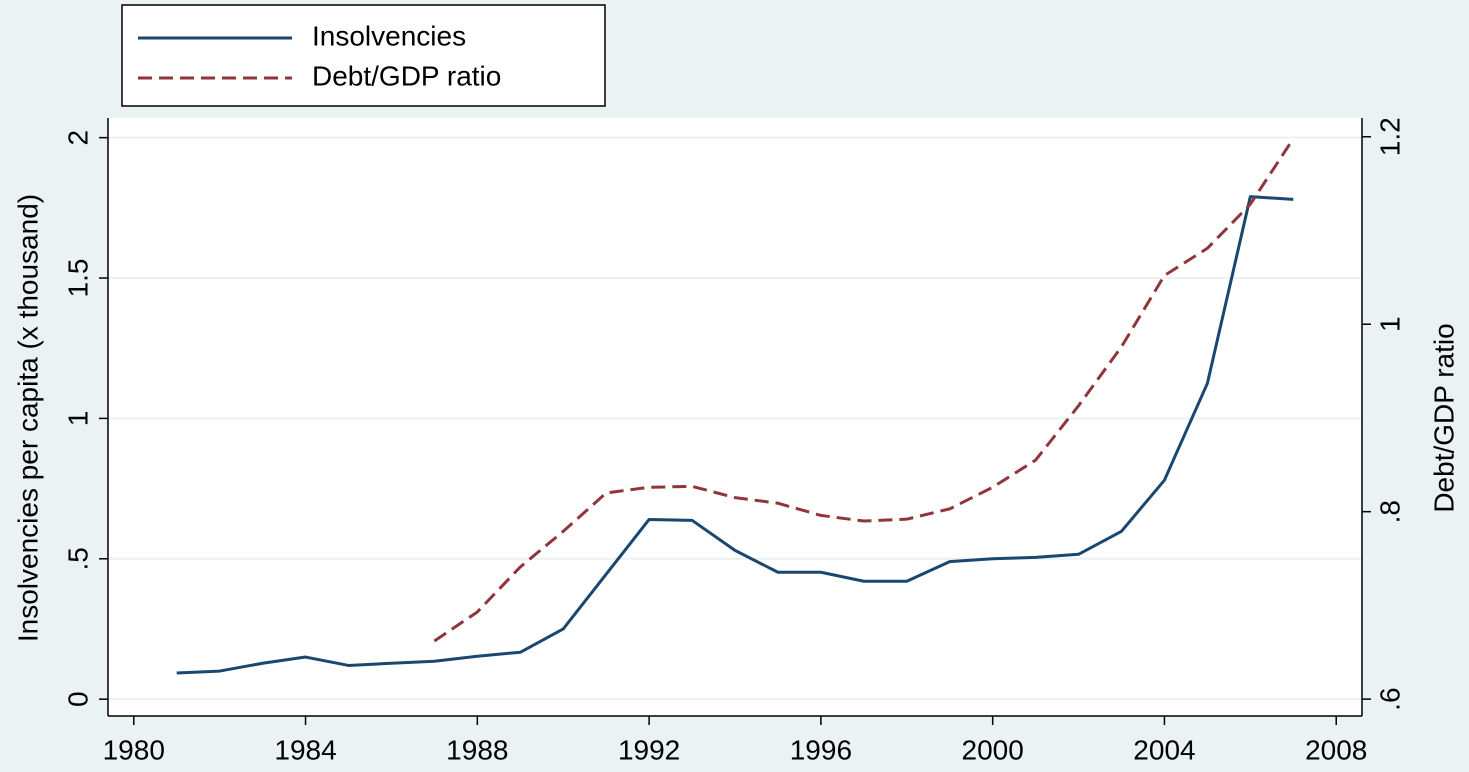  Describe the element at coordinates (77, 699) in the screenshot. I see `y-tick-label: 0` at that location.